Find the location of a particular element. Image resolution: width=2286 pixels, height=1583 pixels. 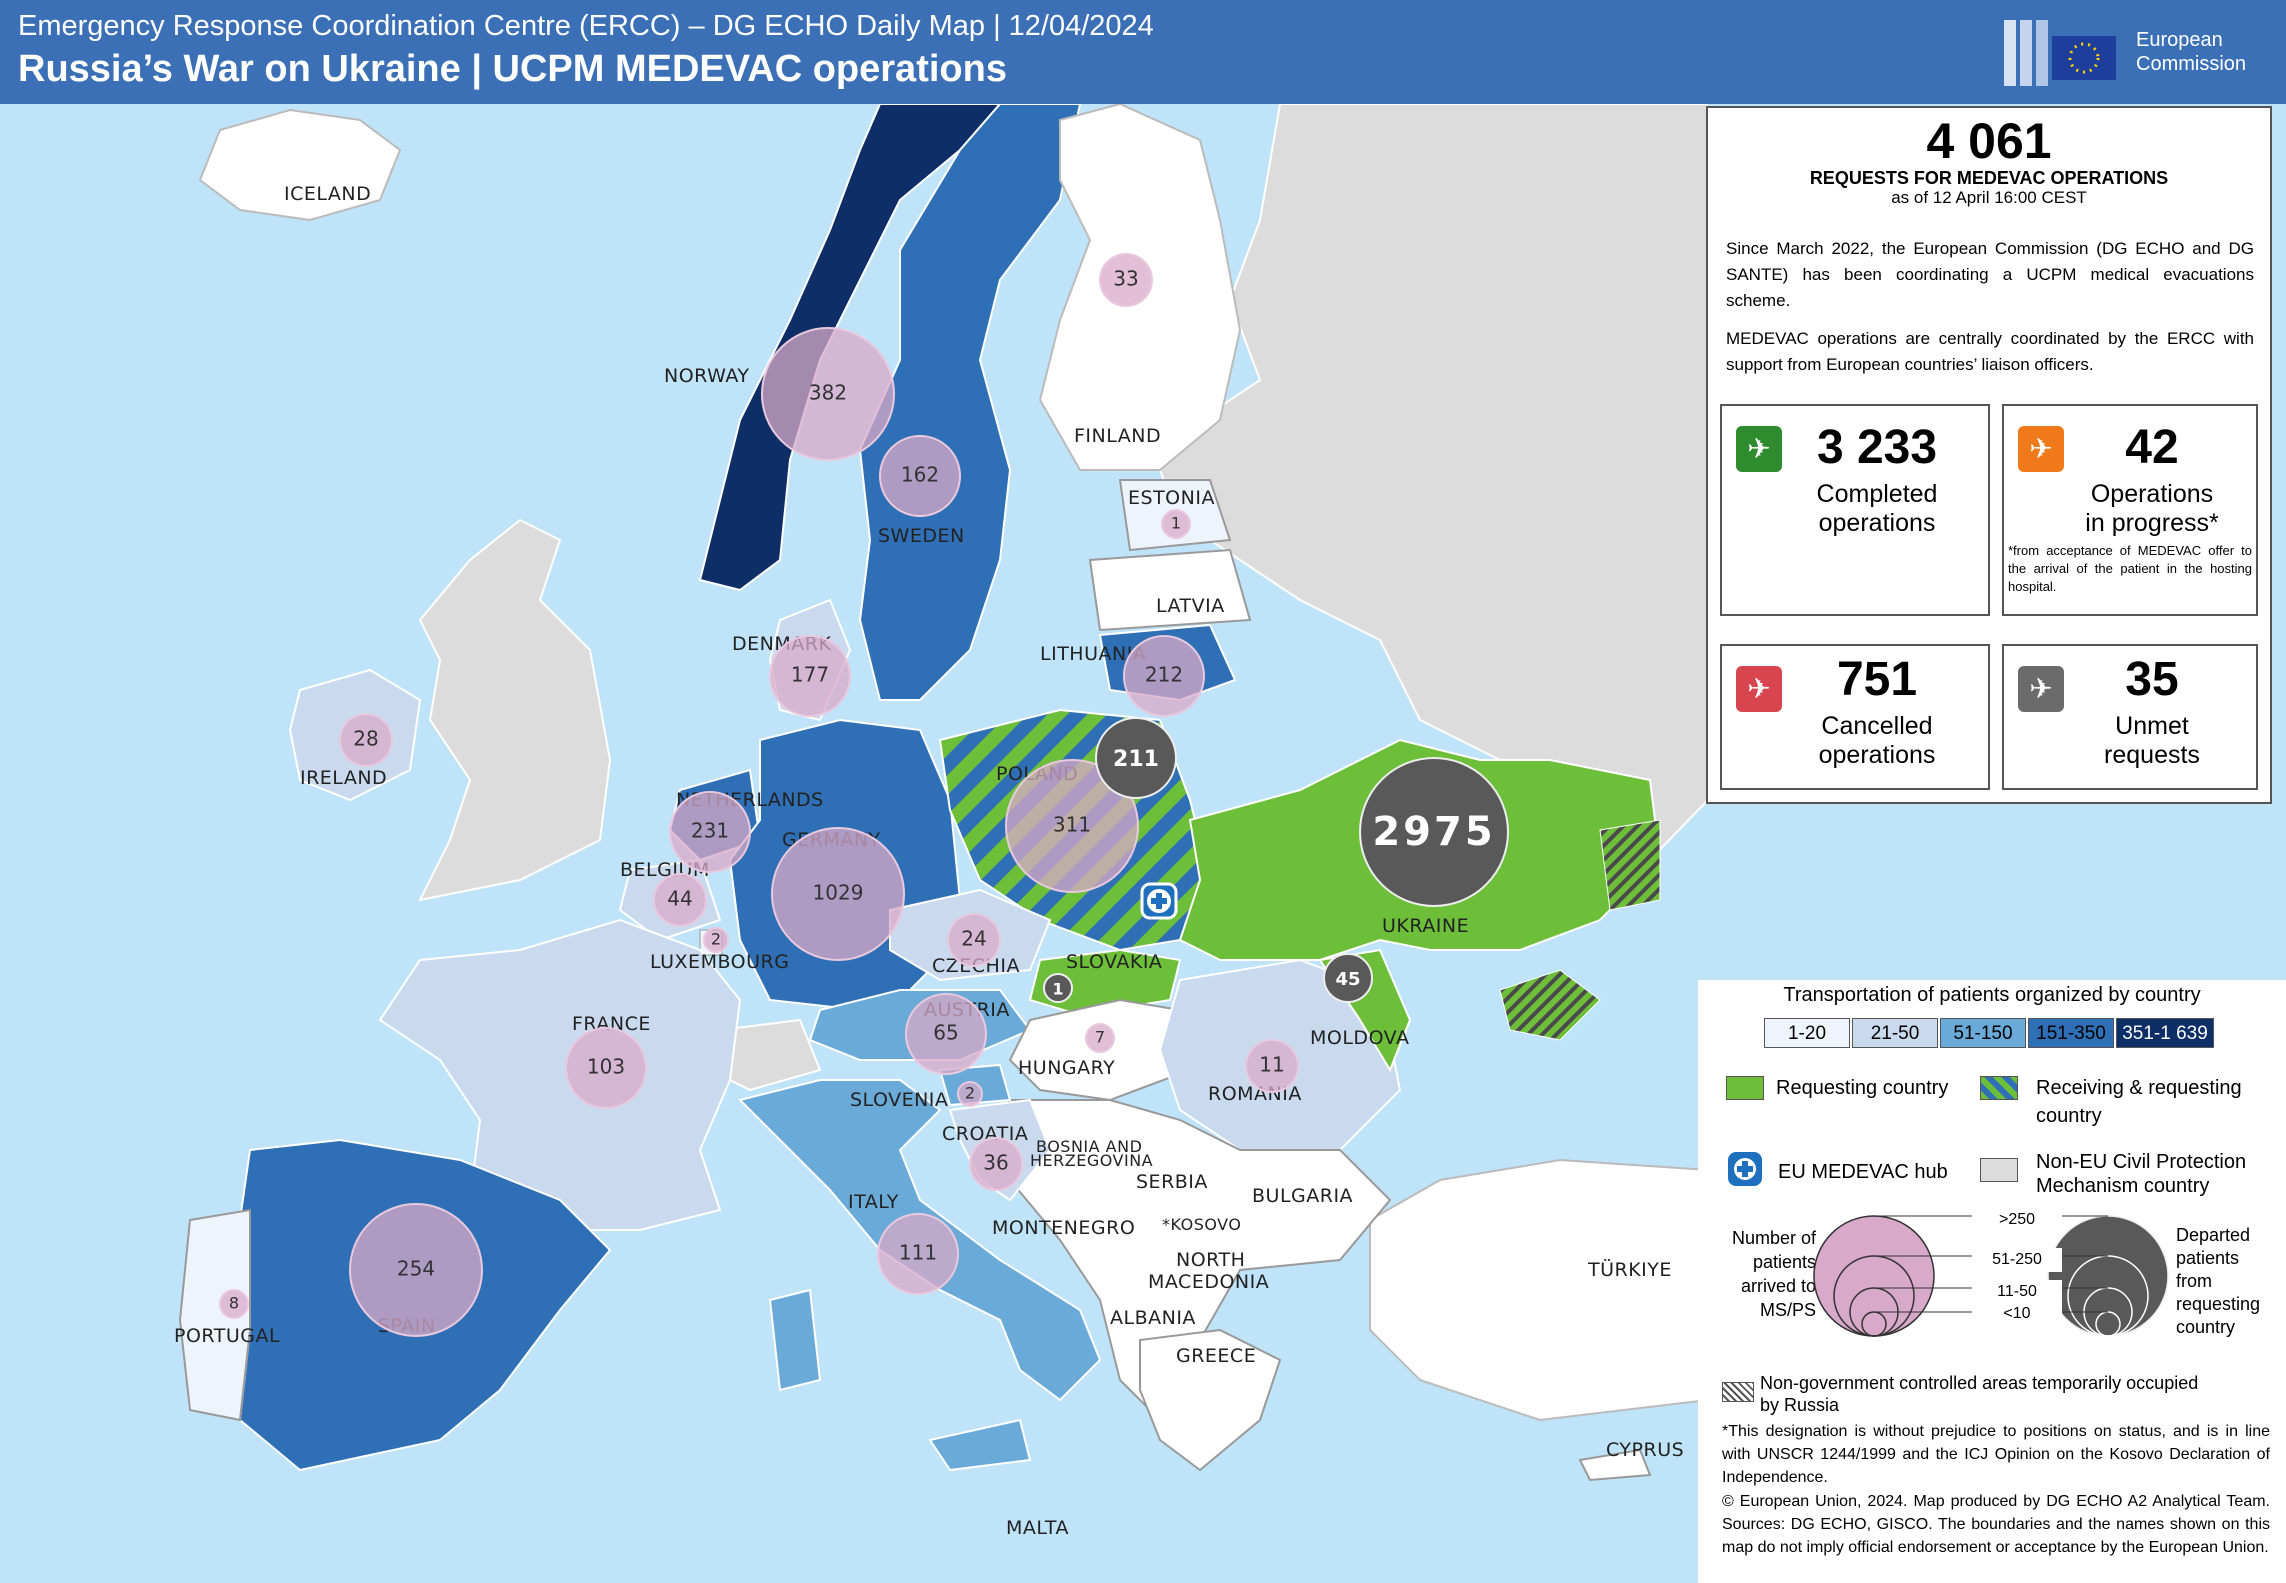

arrivals-circle-luxembourg is located at coordinates (716, 940).